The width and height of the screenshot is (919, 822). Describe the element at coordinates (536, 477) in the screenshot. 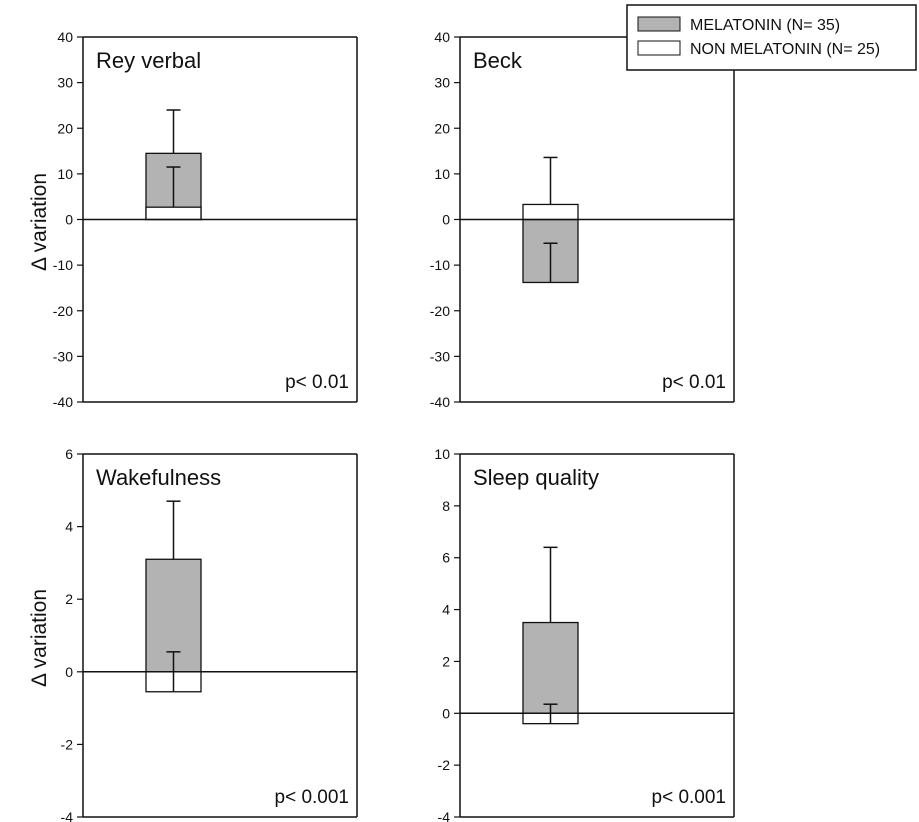

I see `panel-title: Sleep quality` at that location.